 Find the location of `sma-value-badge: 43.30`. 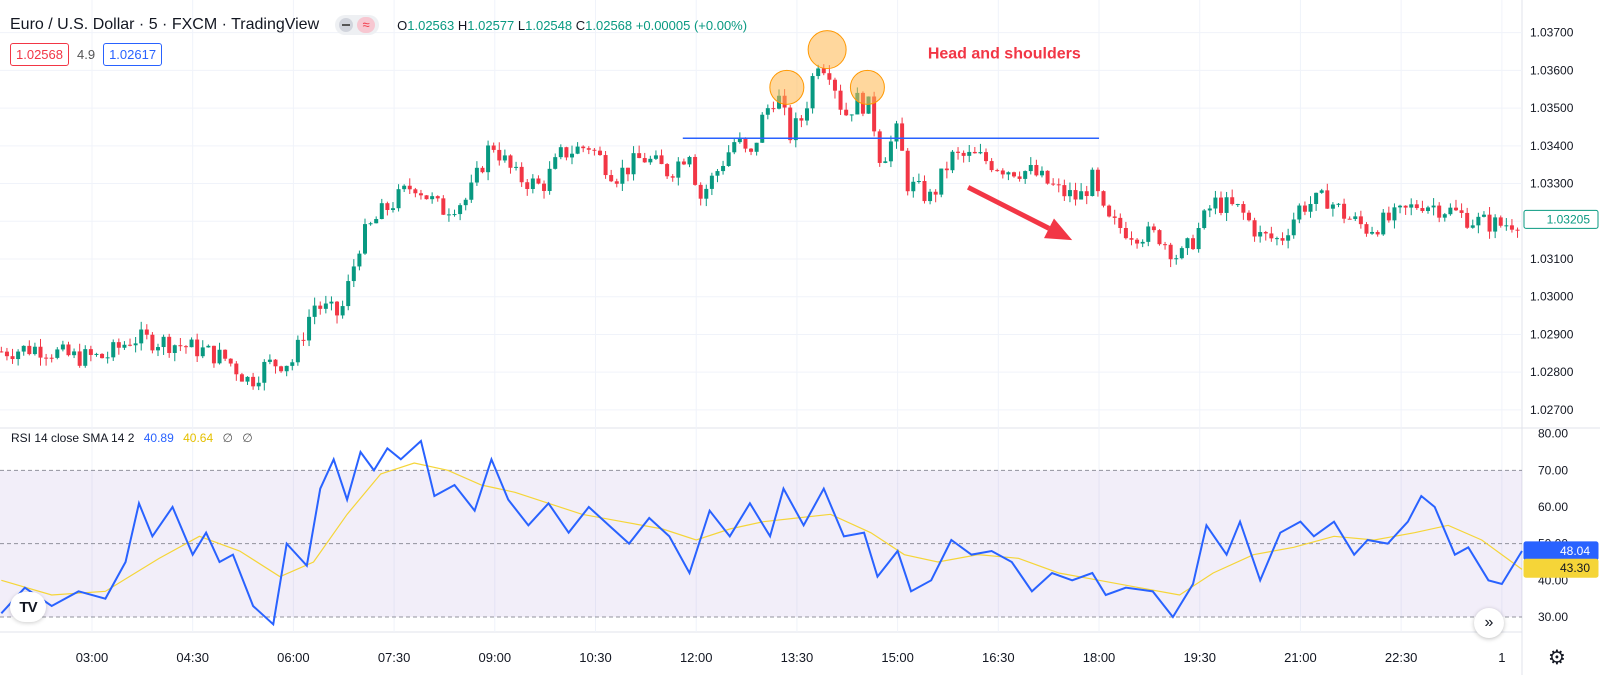

sma-value-badge: 43.30 is located at coordinates (1575, 568).